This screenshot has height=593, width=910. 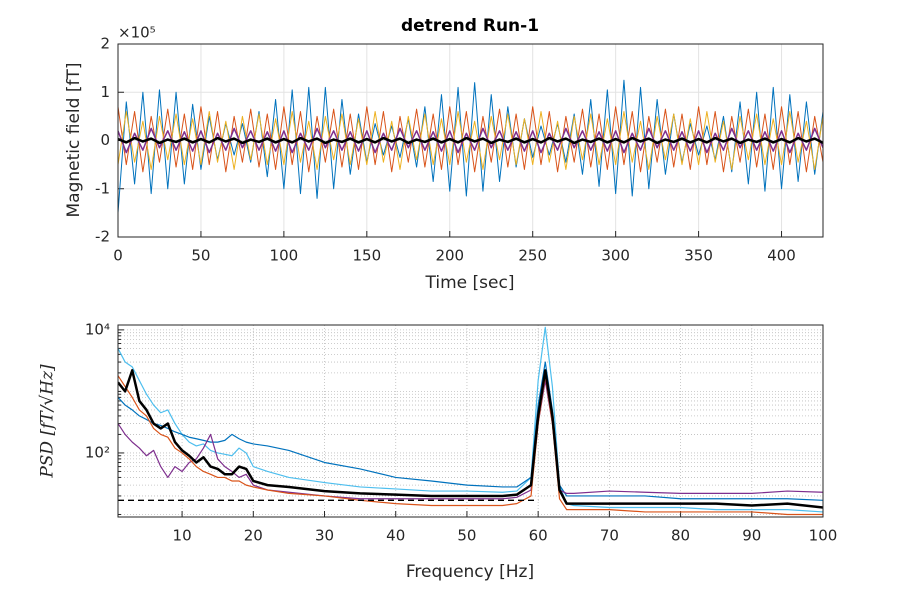 I want to click on y-axis-label: Magnetic field [fT], so click(x=74, y=140).